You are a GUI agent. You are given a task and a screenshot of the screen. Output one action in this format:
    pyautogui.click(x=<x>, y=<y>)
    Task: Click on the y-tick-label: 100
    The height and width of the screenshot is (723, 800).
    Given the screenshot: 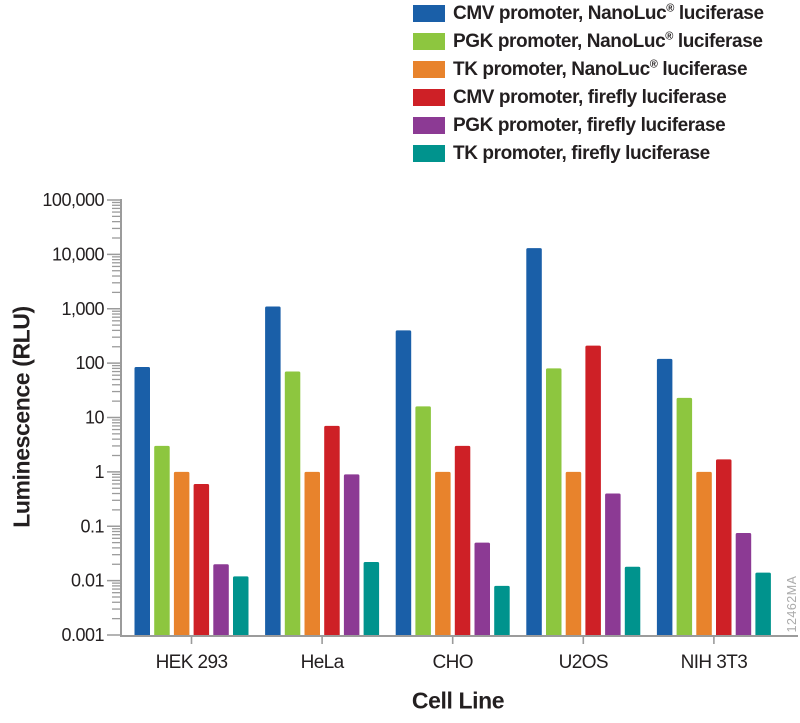 What is the action you would take?
    pyautogui.click(x=89, y=363)
    